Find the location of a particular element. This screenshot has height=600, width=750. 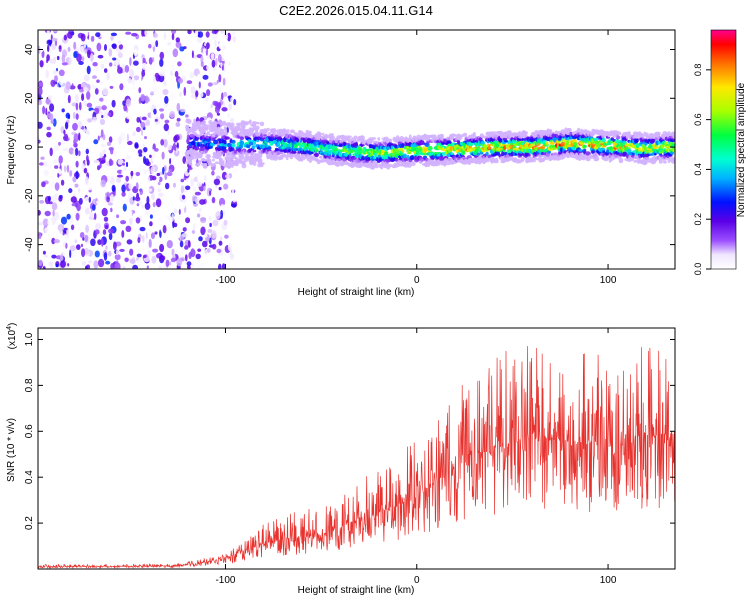

colorbar-tick-label: 0.6 is located at coordinates (698, 119).